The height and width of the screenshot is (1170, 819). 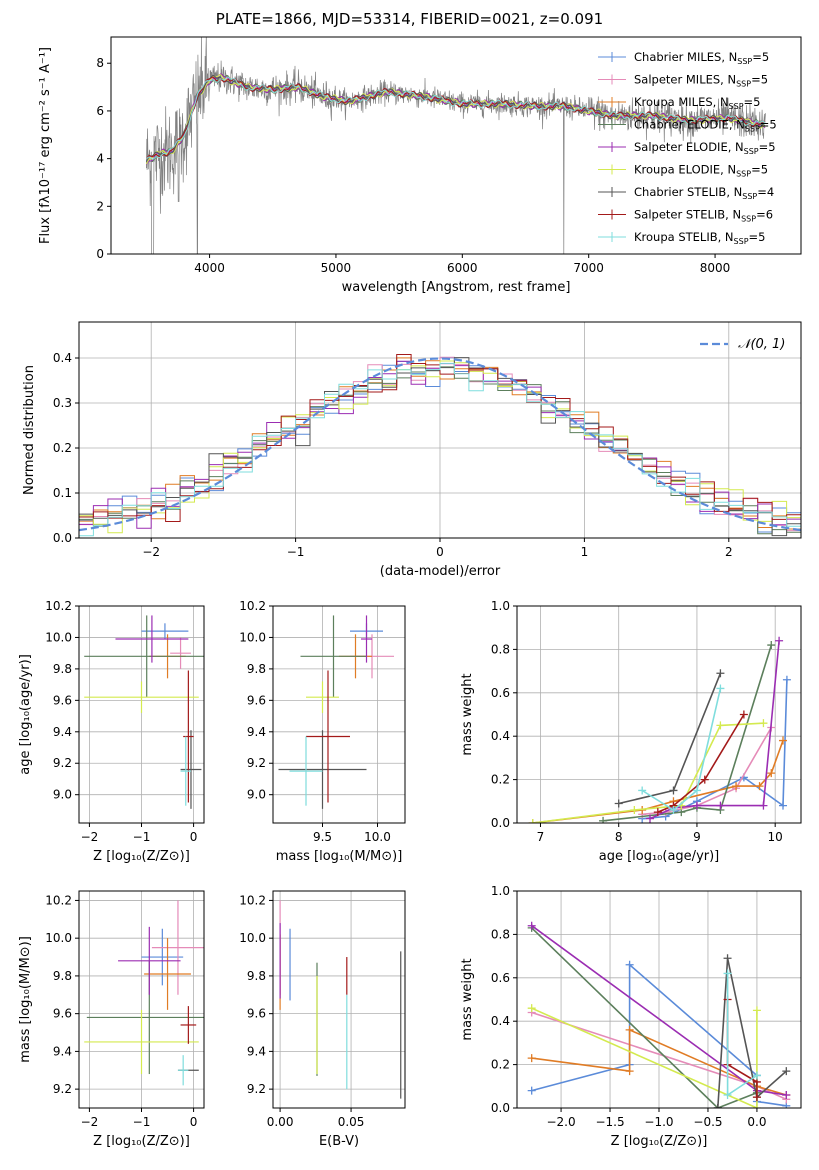 What do you see at coordinates (500, 649) in the screenshot?
I see `y-tick-label: 0.8` at bounding box center [500, 649].